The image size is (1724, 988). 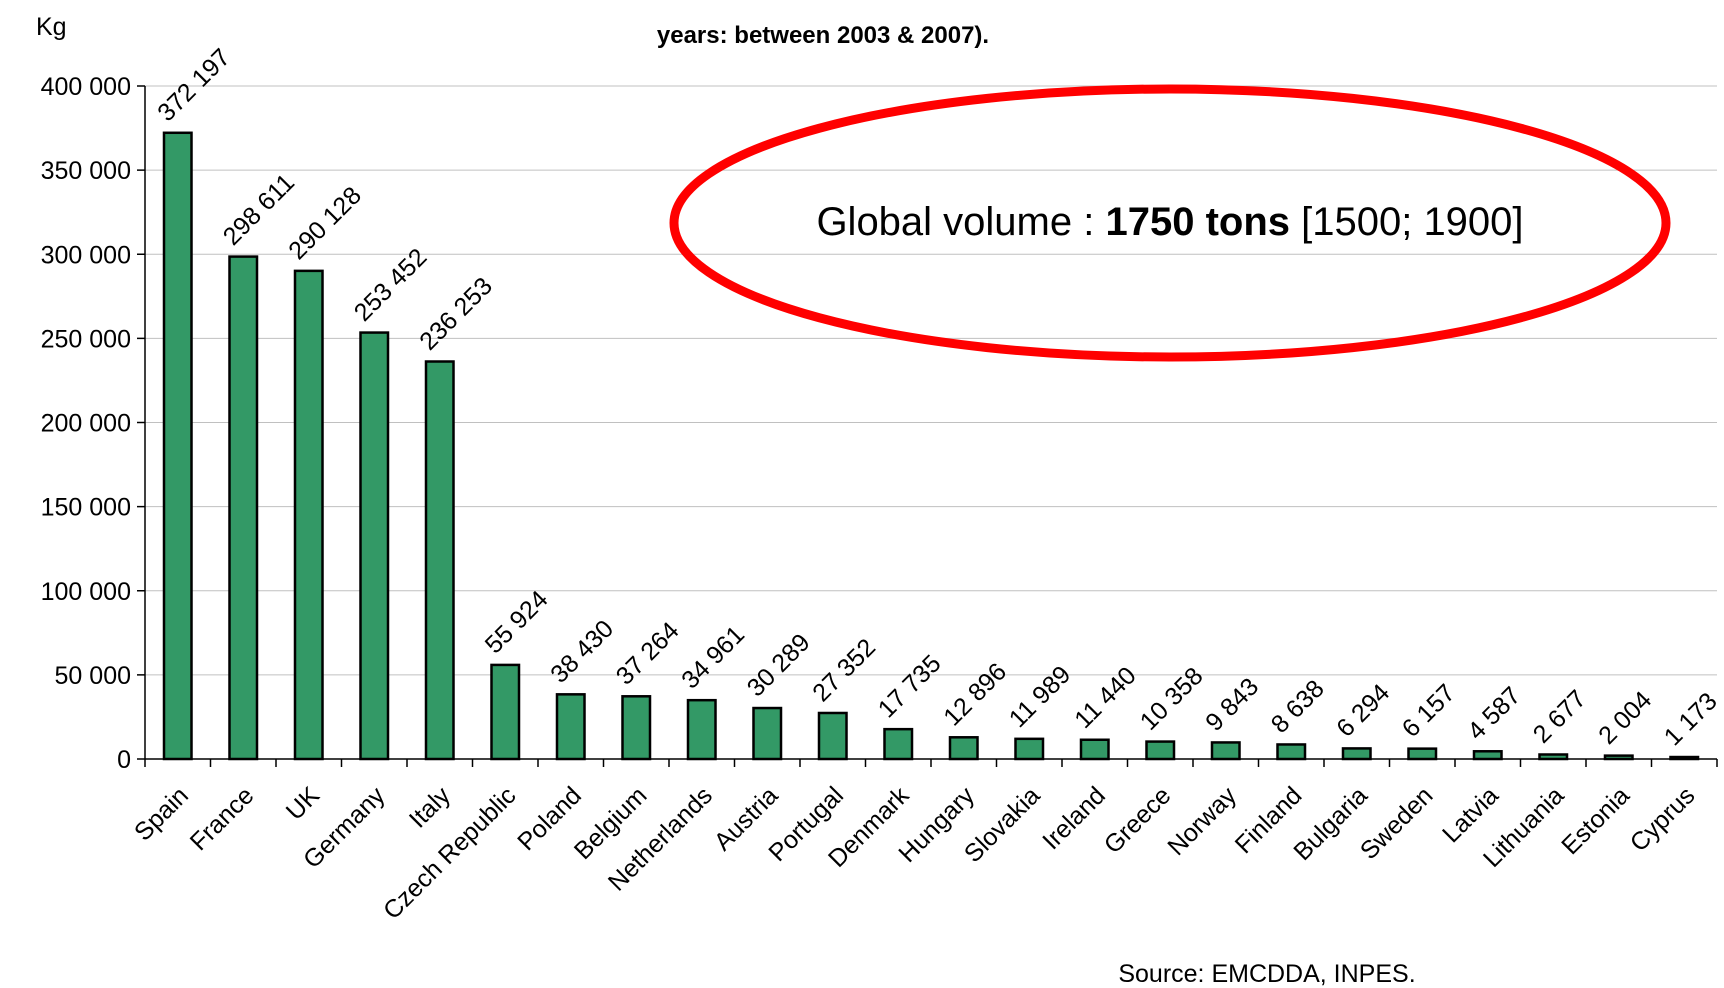 What do you see at coordinates (93, 676) in the screenshot?
I see `y-tick-label: 50 000` at bounding box center [93, 676].